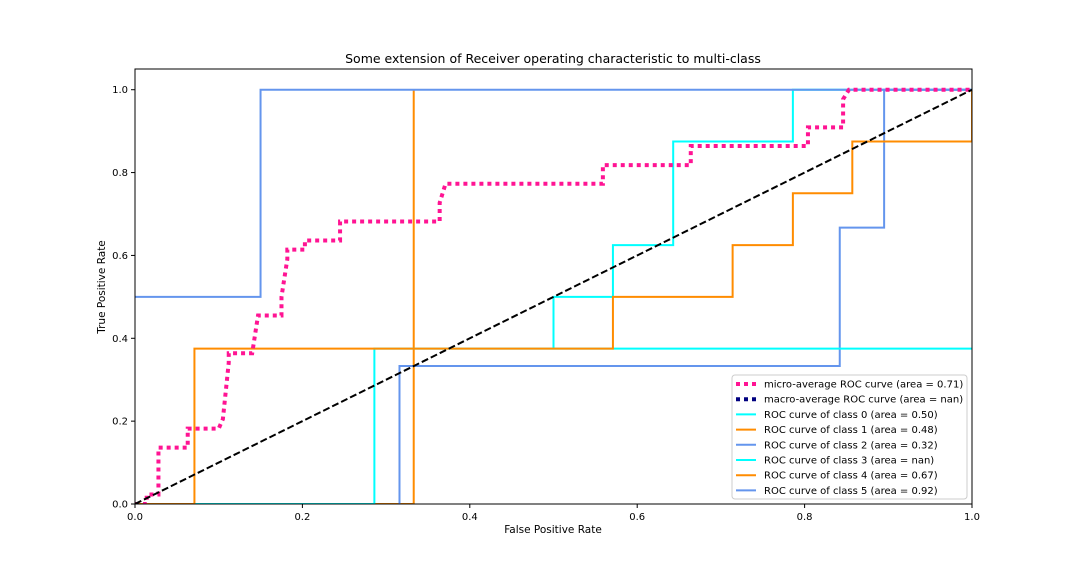 This screenshot has height=576, width=1080. What do you see at coordinates (851, 430) in the screenshot?
I see `legend-label-3: ROC curve of class 1 (area = 0.48)` at bounding box center [851, 430].